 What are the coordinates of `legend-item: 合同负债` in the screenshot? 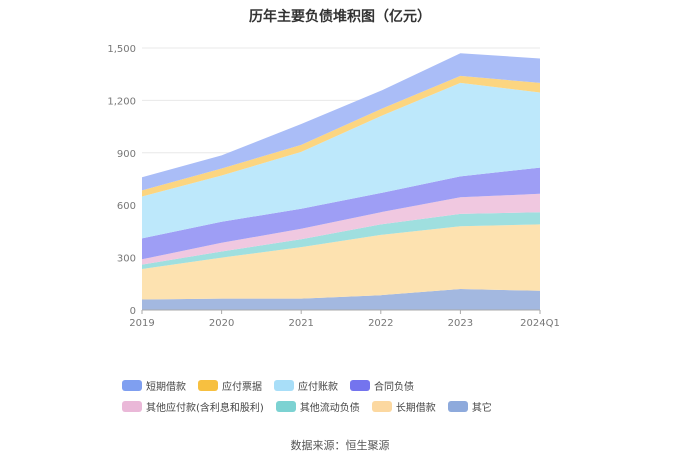 It's located at (382, 385).